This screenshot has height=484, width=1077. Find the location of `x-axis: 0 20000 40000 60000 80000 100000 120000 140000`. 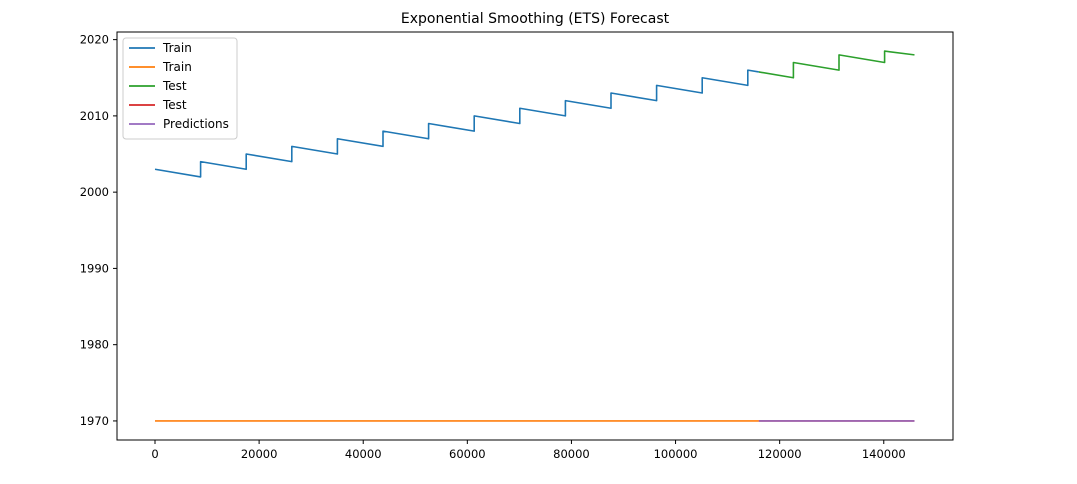

x-axis: 0 20000 40000 60000 80000 100000 120000 140000 is located at coordinates (528, 450).